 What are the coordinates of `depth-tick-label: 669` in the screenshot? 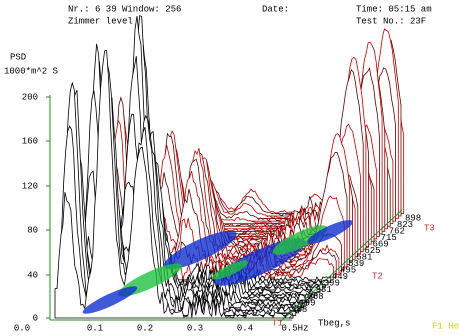 It's located at (380, 245).